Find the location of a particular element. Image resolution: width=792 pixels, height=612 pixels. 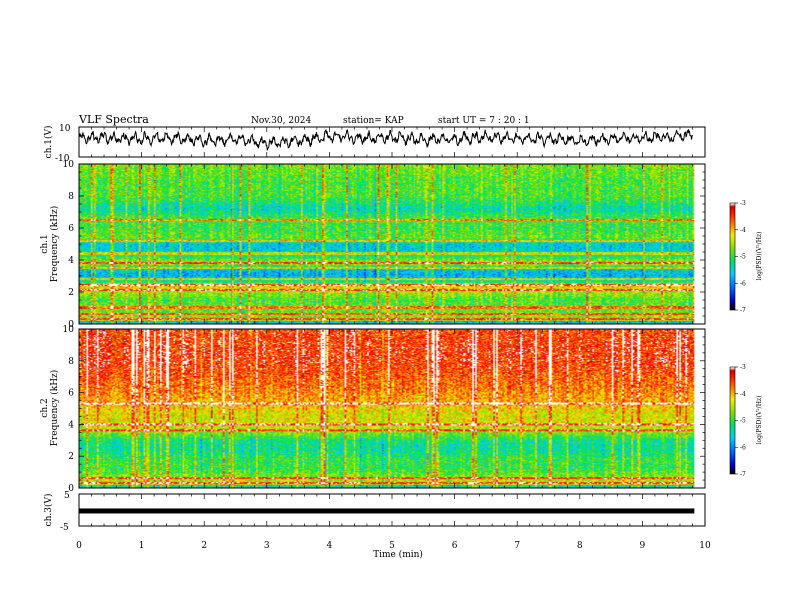

time-axis-tick-labels: 0 1 2 3 4 5 6 7 8 9 10 is located at coordinates (393, 546).